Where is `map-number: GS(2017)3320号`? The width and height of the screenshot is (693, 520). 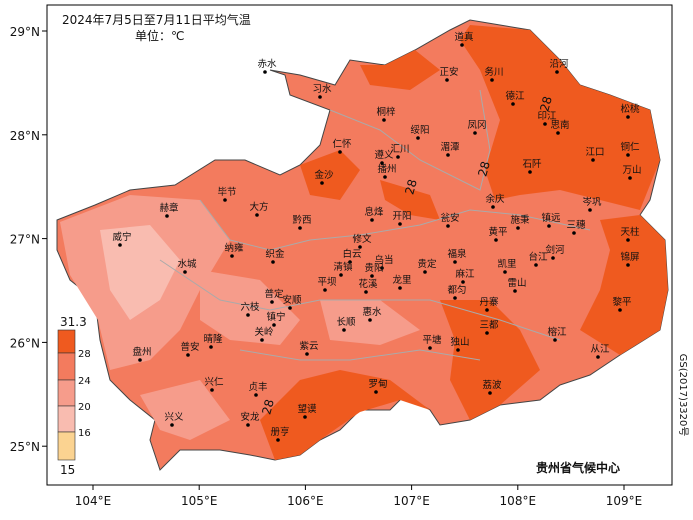
map-number: GS(2017)3320号 is located at coordinates (683, 395).